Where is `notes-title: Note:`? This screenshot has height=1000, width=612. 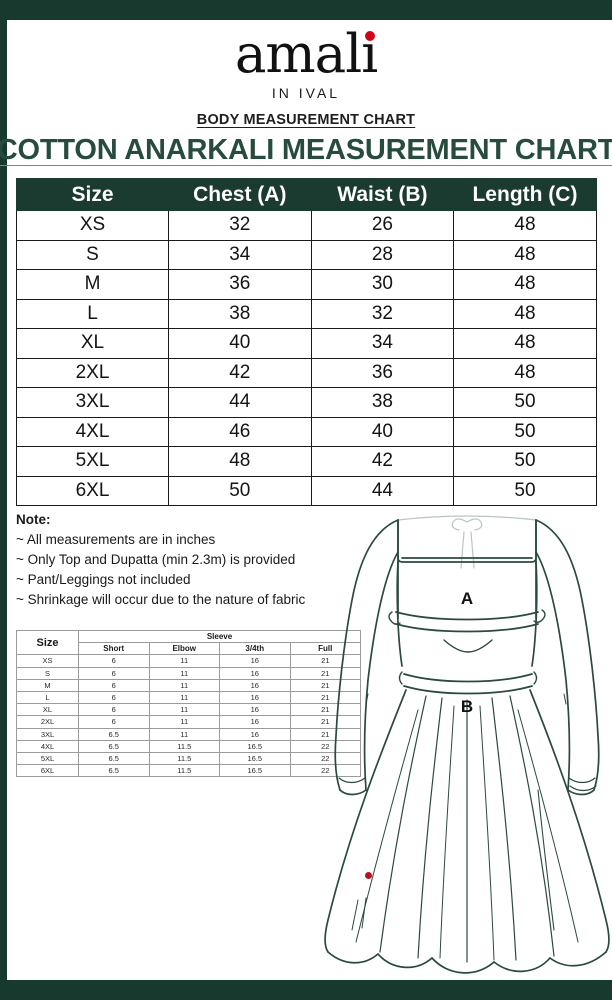 notes-title: Note: is located at coordinates (33, 519).